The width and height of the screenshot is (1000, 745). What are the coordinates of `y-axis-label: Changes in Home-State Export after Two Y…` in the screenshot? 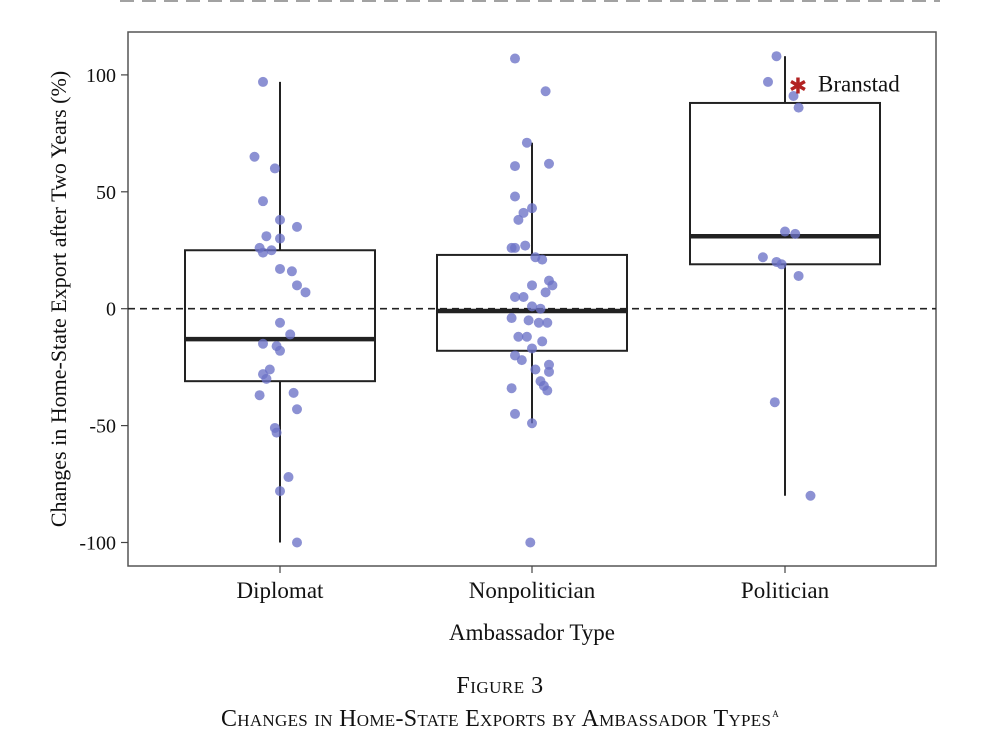 It's located at (58, 299).